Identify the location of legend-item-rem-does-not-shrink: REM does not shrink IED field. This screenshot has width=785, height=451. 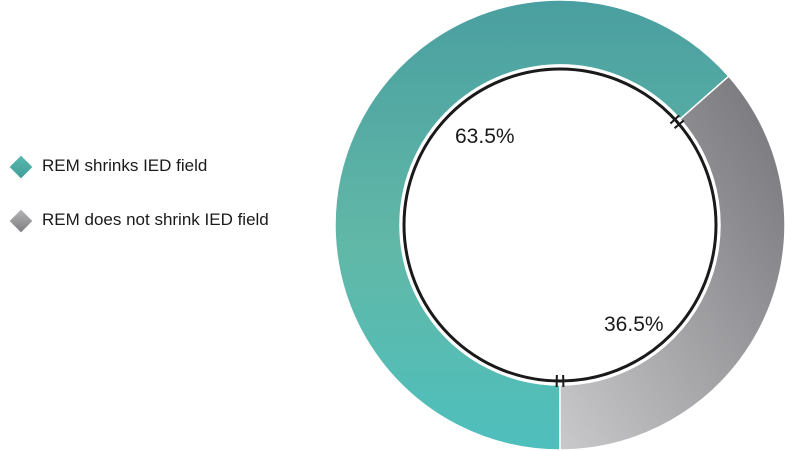
(158, 221).